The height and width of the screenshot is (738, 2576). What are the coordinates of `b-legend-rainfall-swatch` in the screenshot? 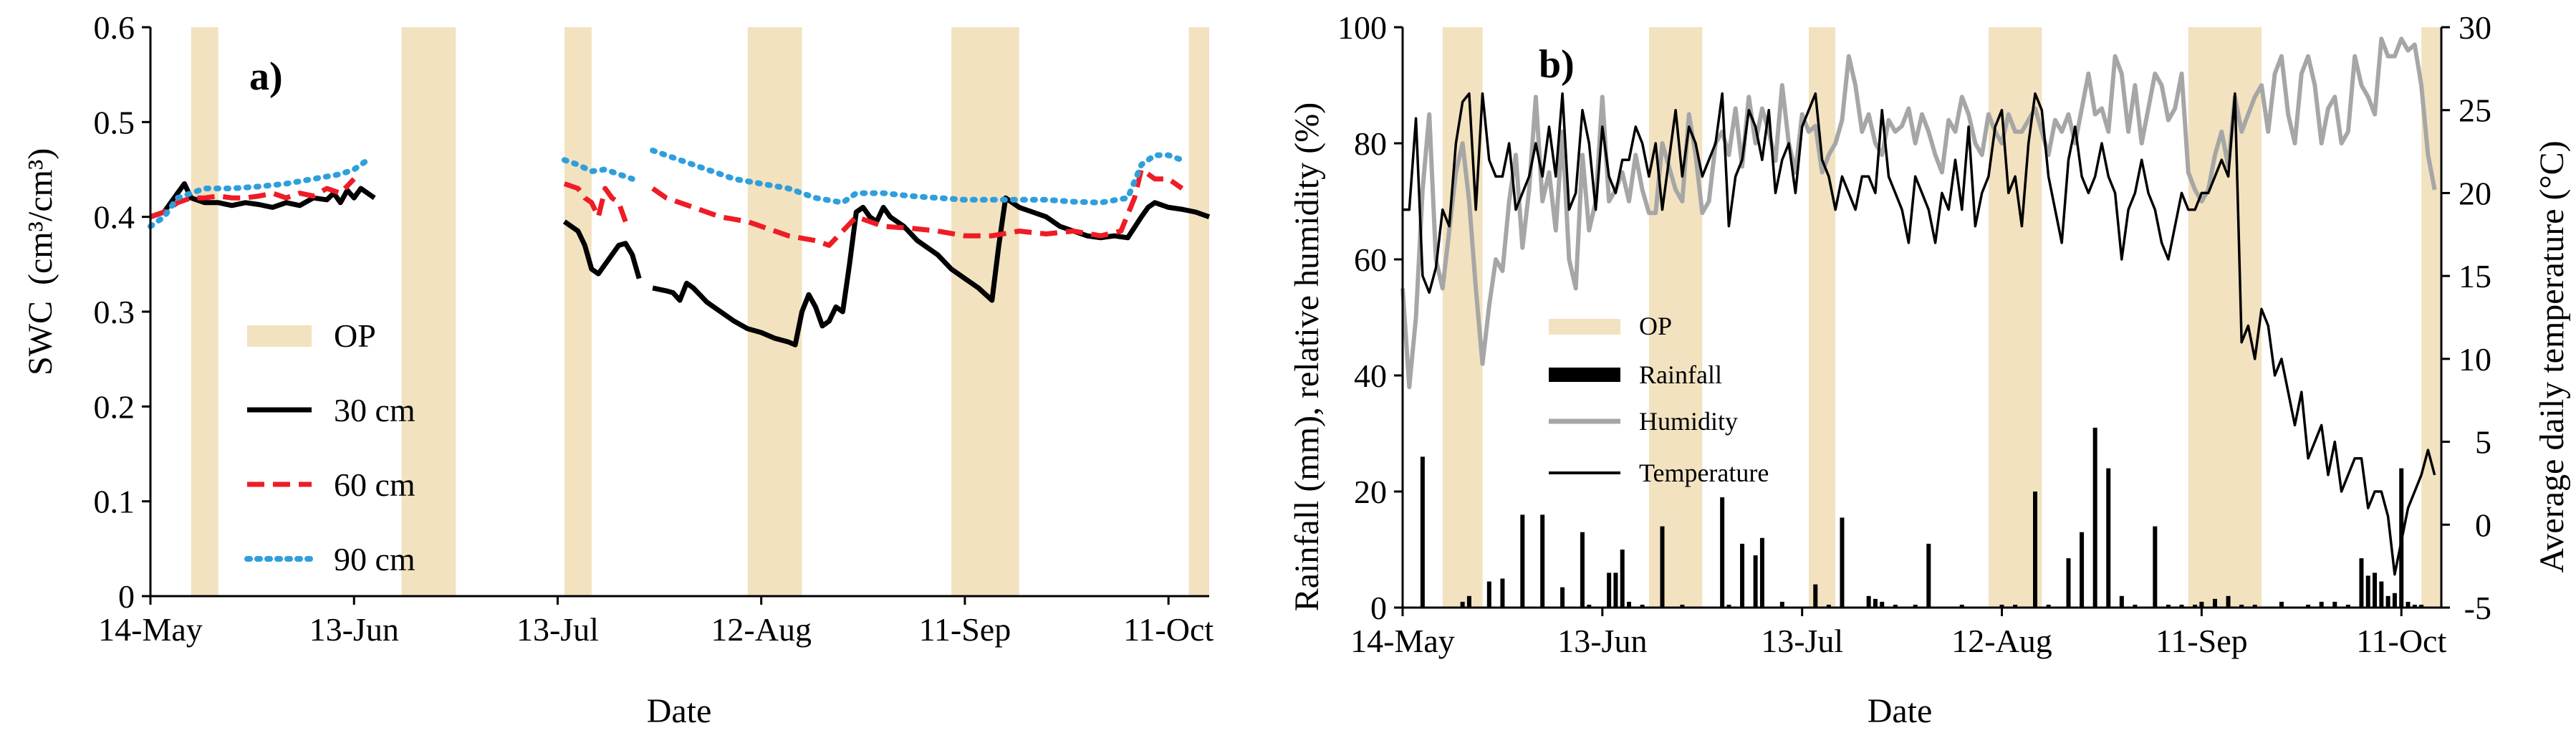 It's located at (1585, 375).